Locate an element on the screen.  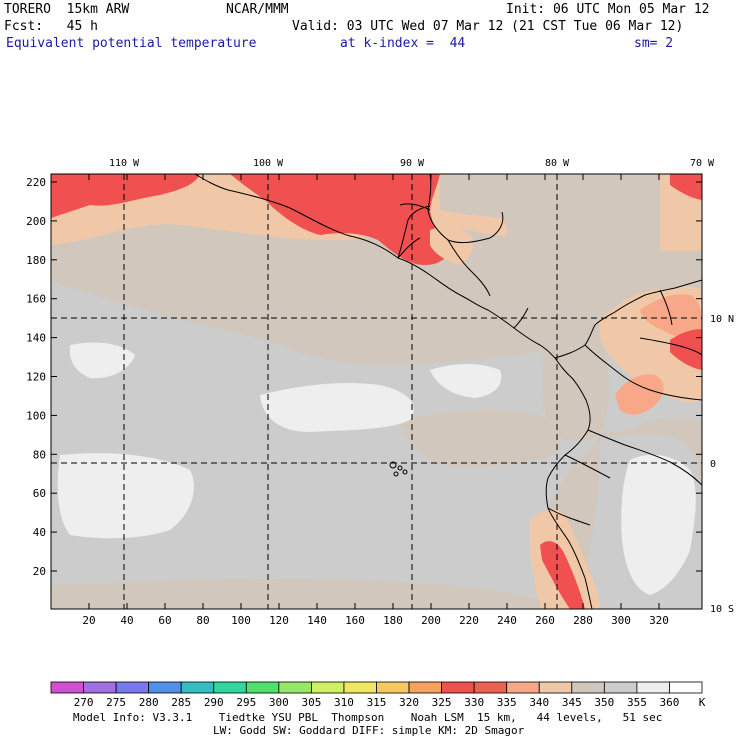
colorbar-label: 275 is located at coordinates (116, 702).